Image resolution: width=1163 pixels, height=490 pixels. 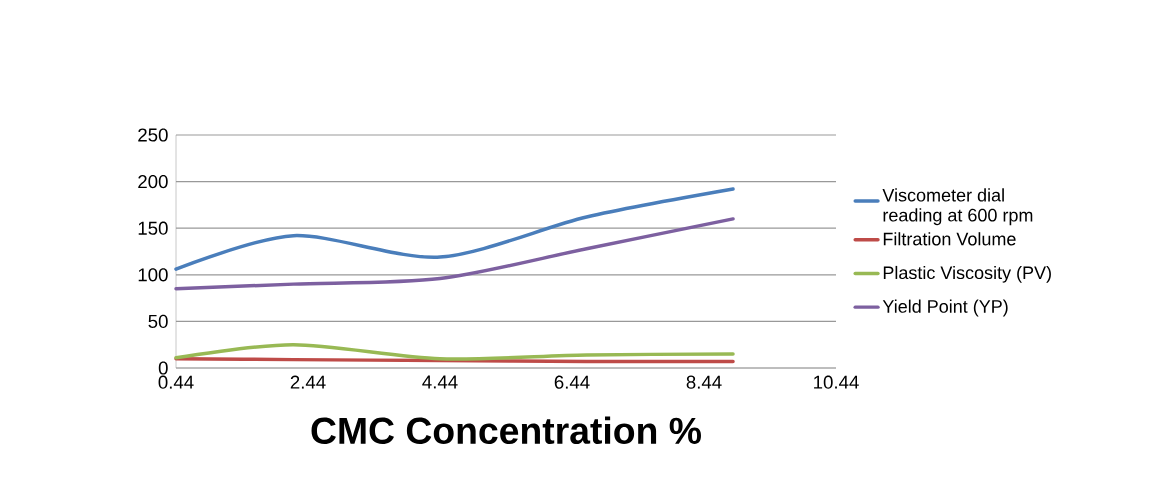 I want to click on y-tick-label: 150, so click(x=153, y=228).